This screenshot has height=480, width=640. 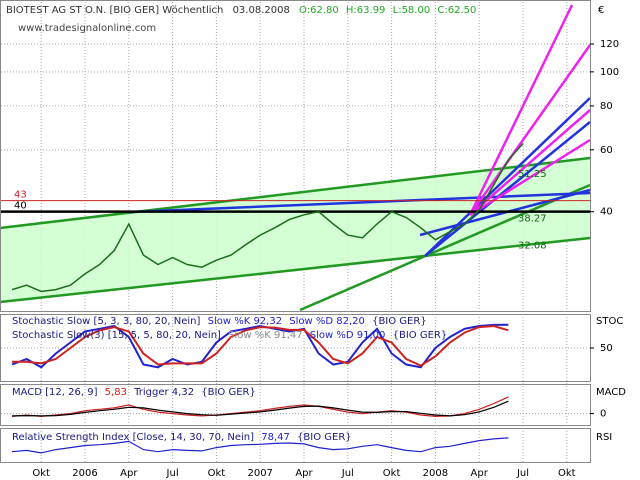 What do you see at coordinates (327, 321) in the screenshot?
I see `indicator-value: Slow %D 82,20` at bounding box center [327, 321].